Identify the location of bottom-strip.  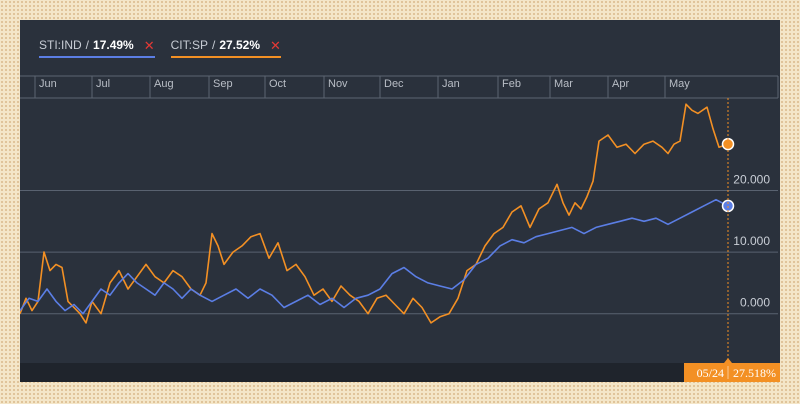
(400, 372).